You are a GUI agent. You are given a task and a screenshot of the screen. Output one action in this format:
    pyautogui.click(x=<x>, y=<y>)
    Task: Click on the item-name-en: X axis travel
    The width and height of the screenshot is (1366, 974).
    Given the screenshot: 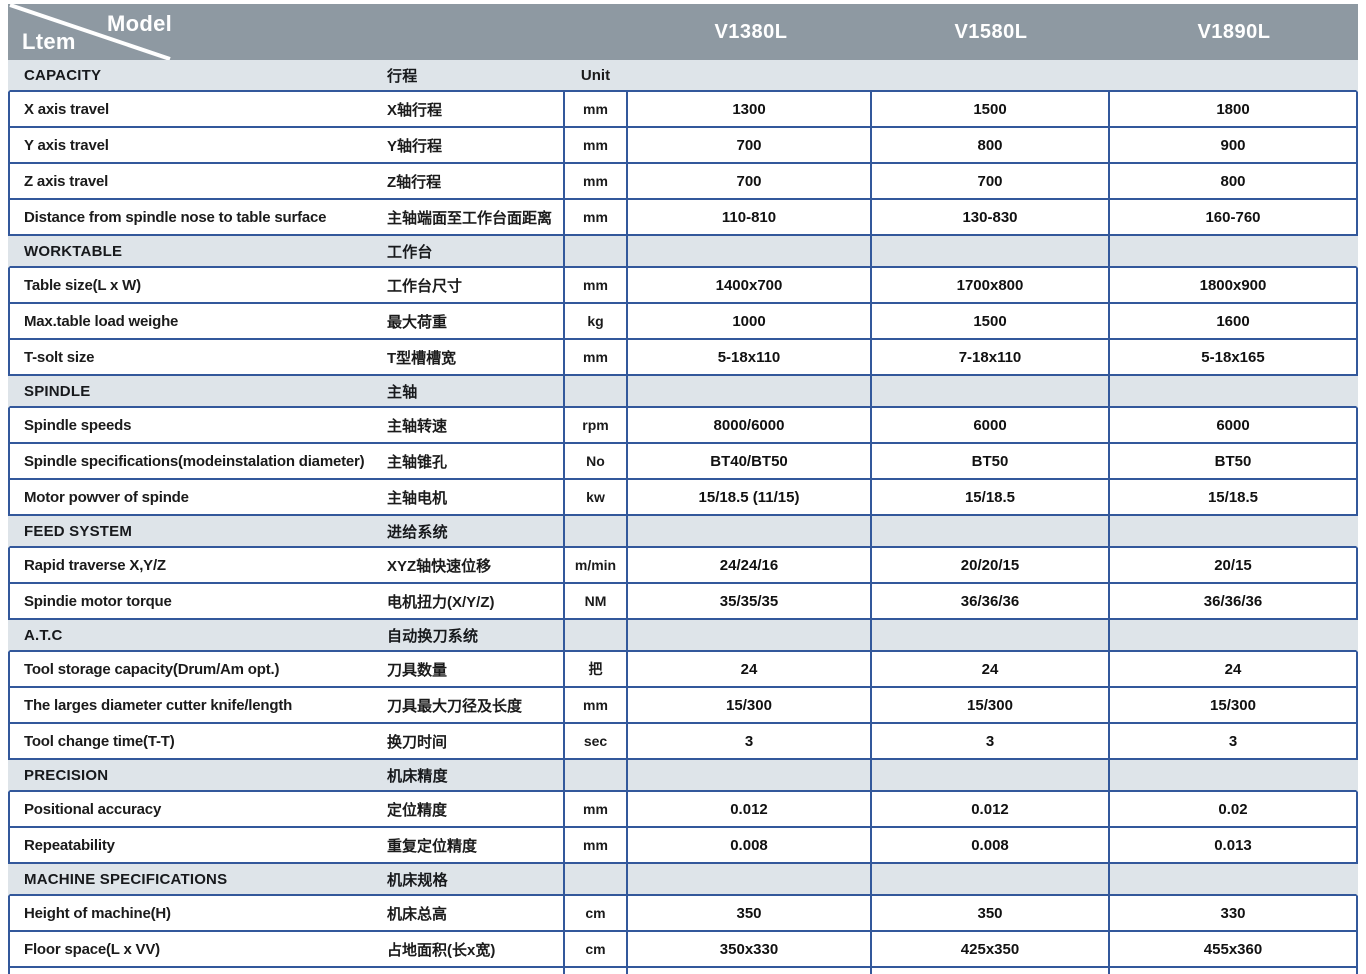 What is the action you would take?
    pyautogui.click(x=66, y=109)
    